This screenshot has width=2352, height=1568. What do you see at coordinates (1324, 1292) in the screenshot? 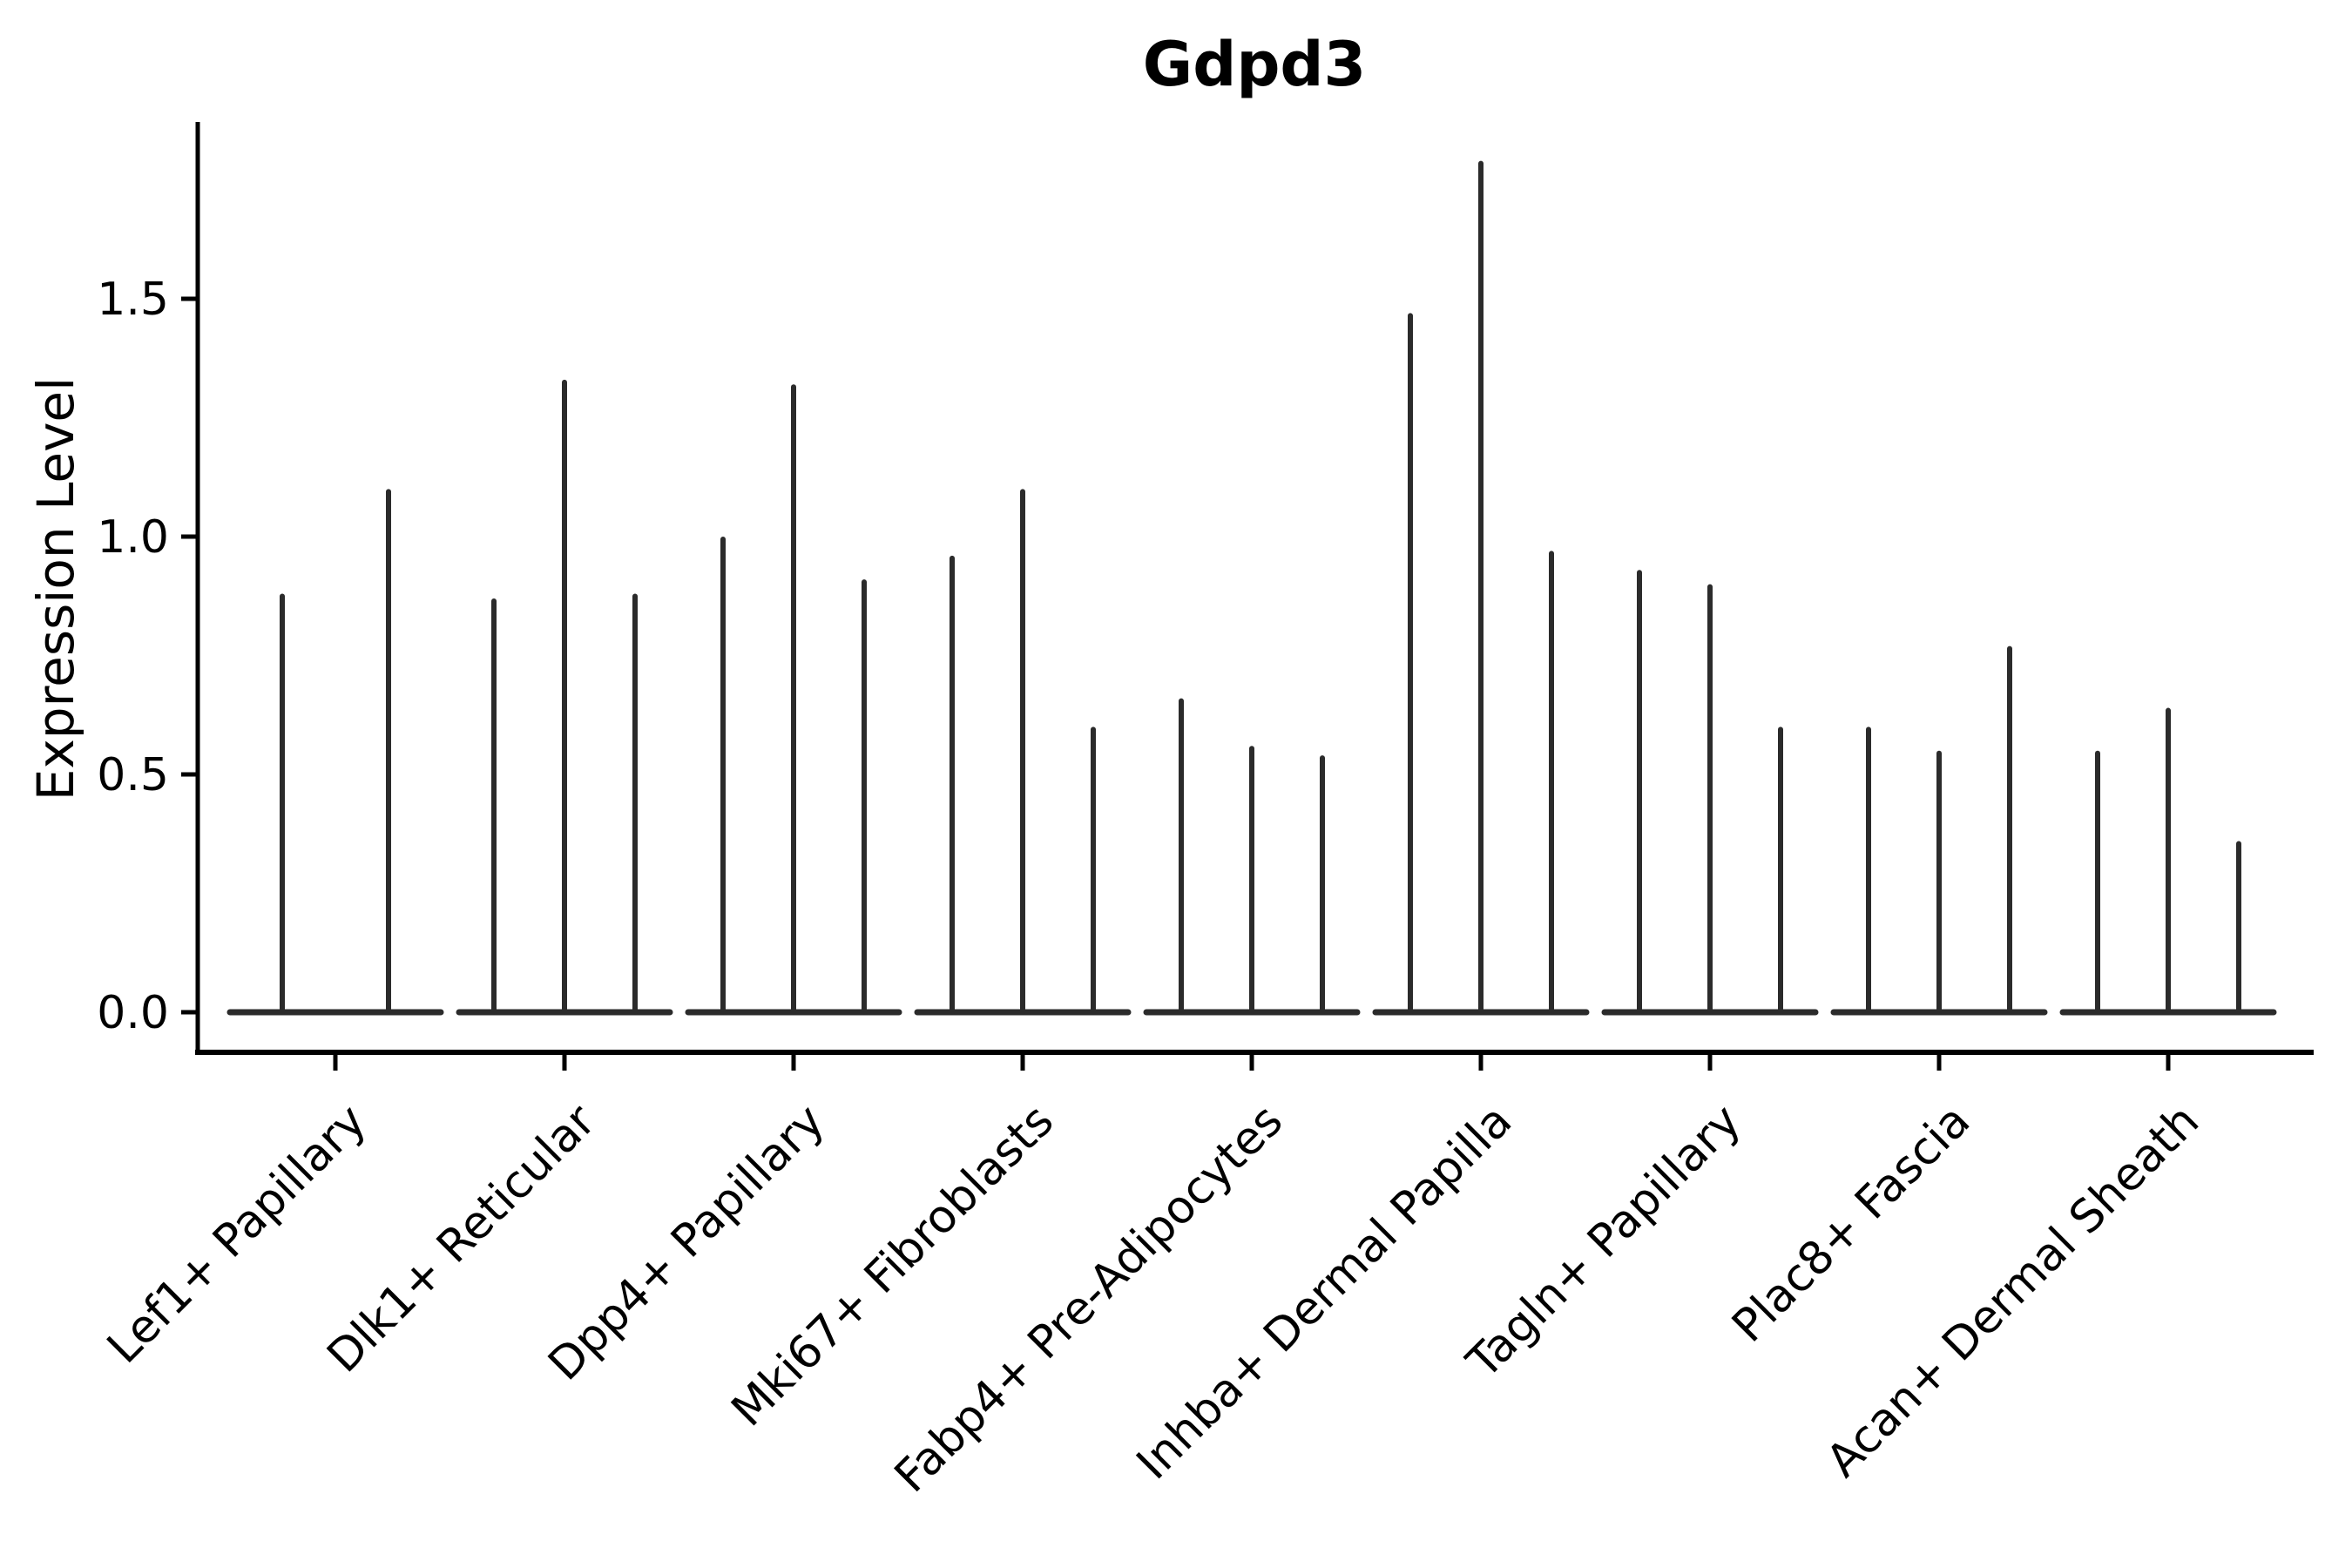
I see `x-tick-label: Inhba+ Dermal Papilla` at bounding box center [1324, 1292].